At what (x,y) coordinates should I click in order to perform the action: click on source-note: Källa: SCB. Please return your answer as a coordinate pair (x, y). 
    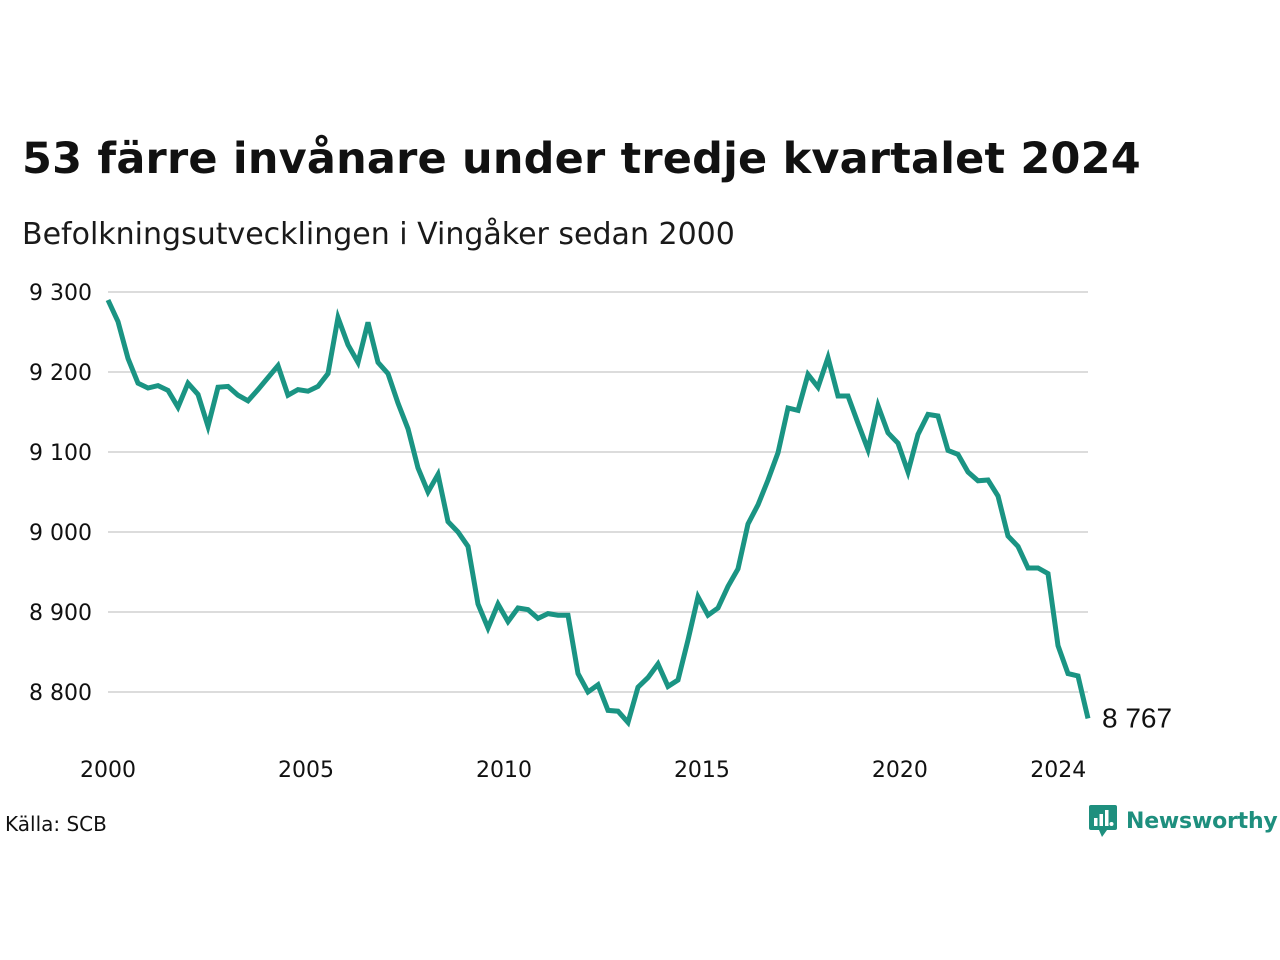
    Looking at the image, I should click on (56, 824).